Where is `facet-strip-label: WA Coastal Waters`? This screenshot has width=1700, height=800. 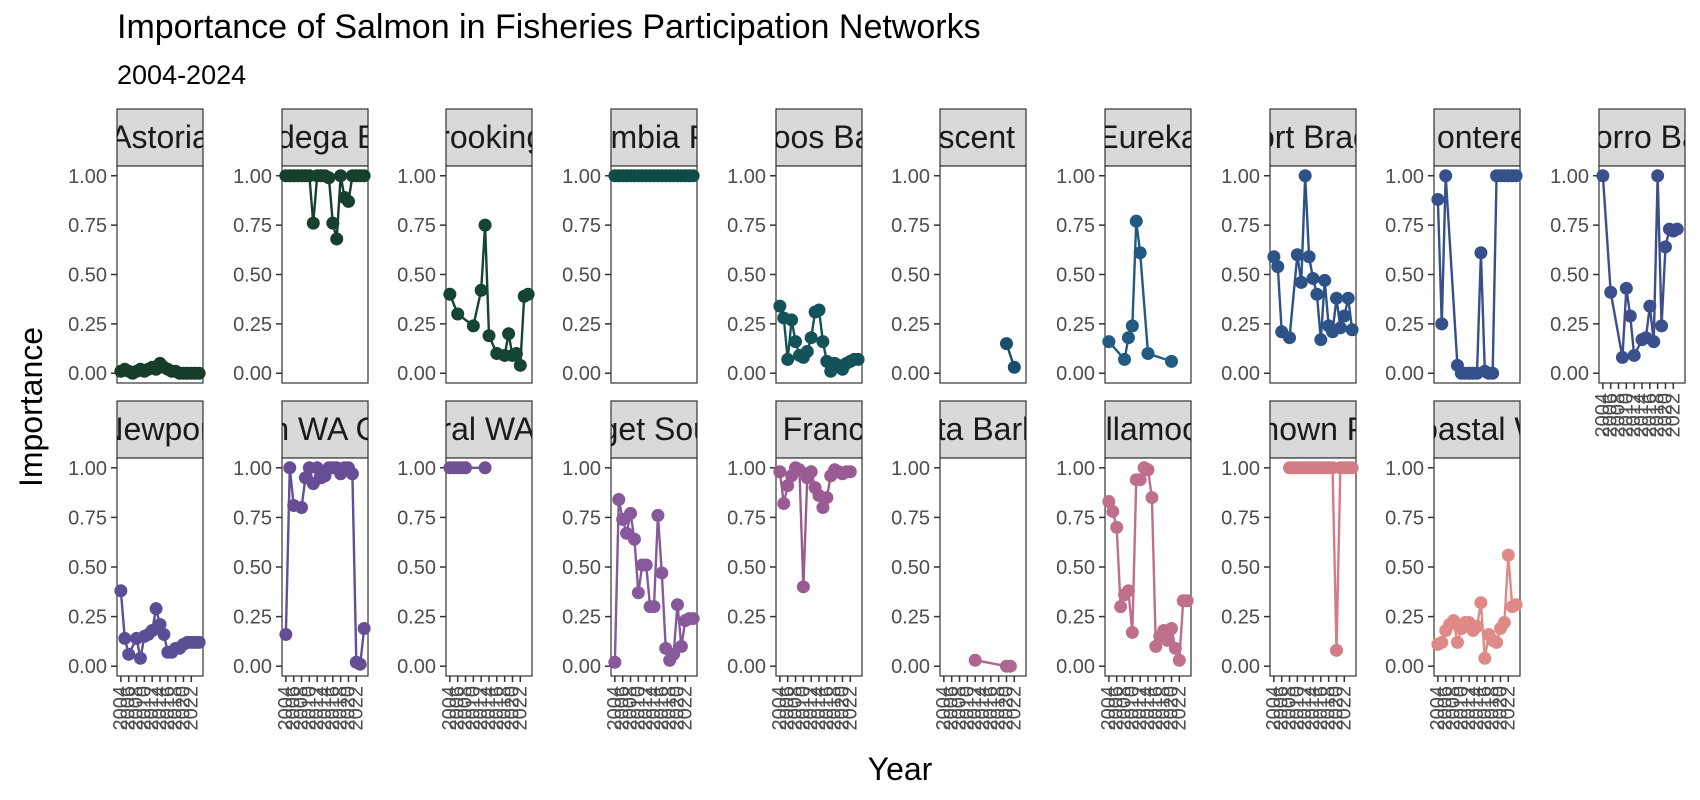
facet-strip-label: WA Coastal Waters is located at coordinates (1476, 429).